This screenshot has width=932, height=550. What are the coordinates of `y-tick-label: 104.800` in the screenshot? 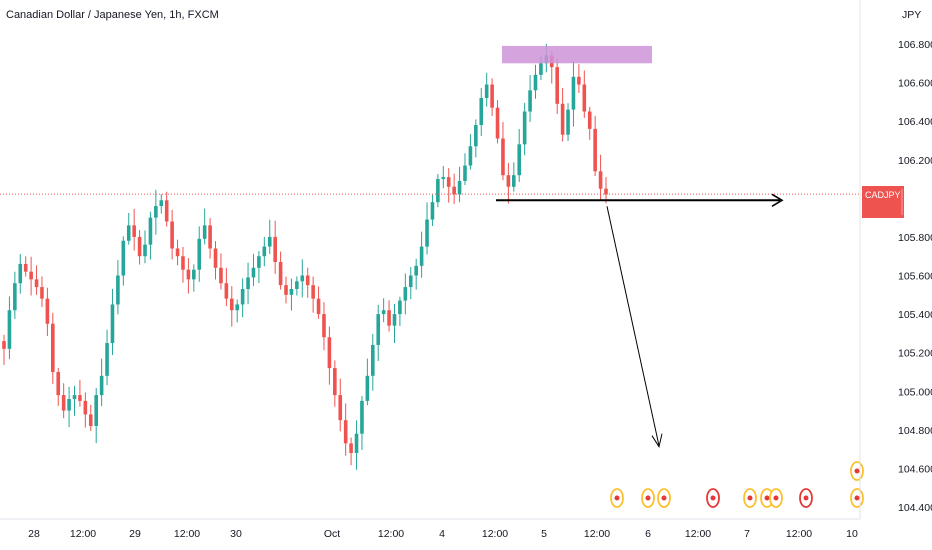 It's located at (915, 431).